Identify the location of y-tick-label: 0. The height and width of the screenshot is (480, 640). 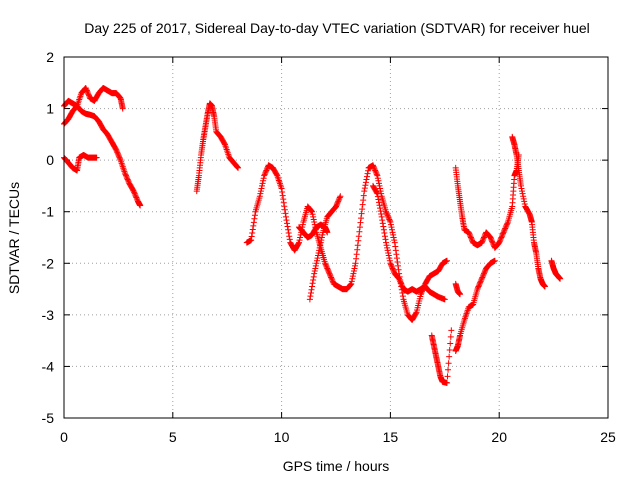
(50, 160).